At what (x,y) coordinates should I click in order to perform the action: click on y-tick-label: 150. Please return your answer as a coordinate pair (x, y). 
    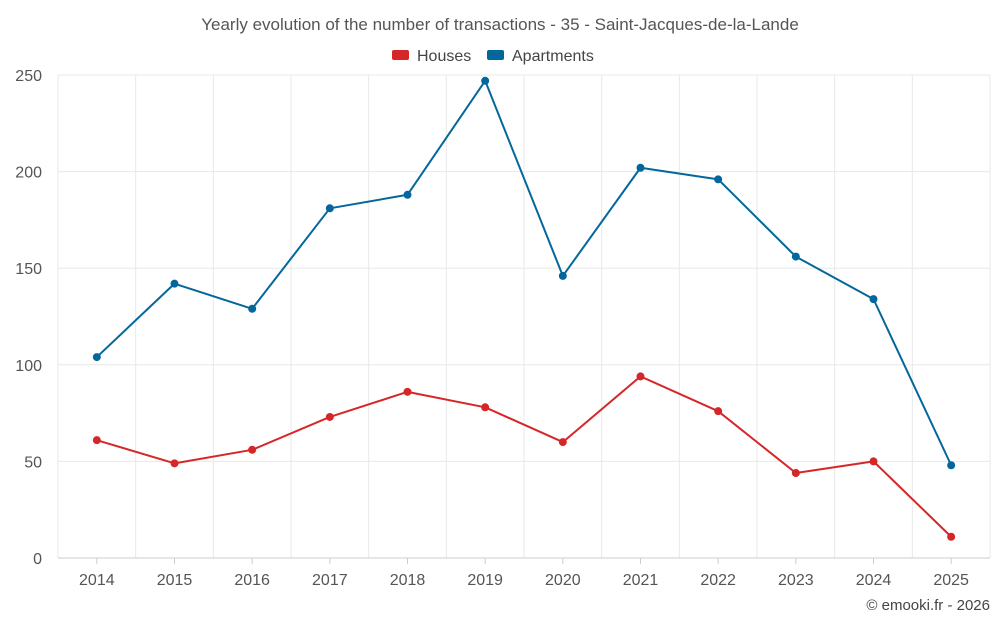
    Looking at the image, I should click on (28, 269).